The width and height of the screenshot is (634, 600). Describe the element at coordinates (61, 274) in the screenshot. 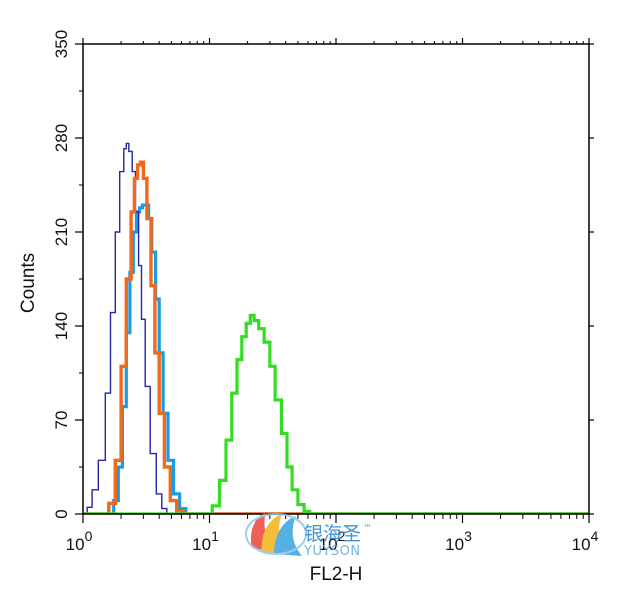

I see `y-tick-labels: 0 70 140 210 280 350` at that location.